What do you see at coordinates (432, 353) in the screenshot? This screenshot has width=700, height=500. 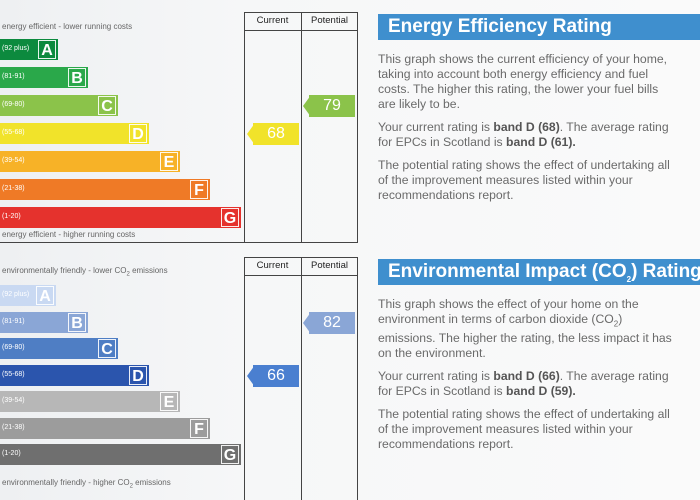 I see `env-p1-line4: on the environment.` at bounding box center [432, 353].